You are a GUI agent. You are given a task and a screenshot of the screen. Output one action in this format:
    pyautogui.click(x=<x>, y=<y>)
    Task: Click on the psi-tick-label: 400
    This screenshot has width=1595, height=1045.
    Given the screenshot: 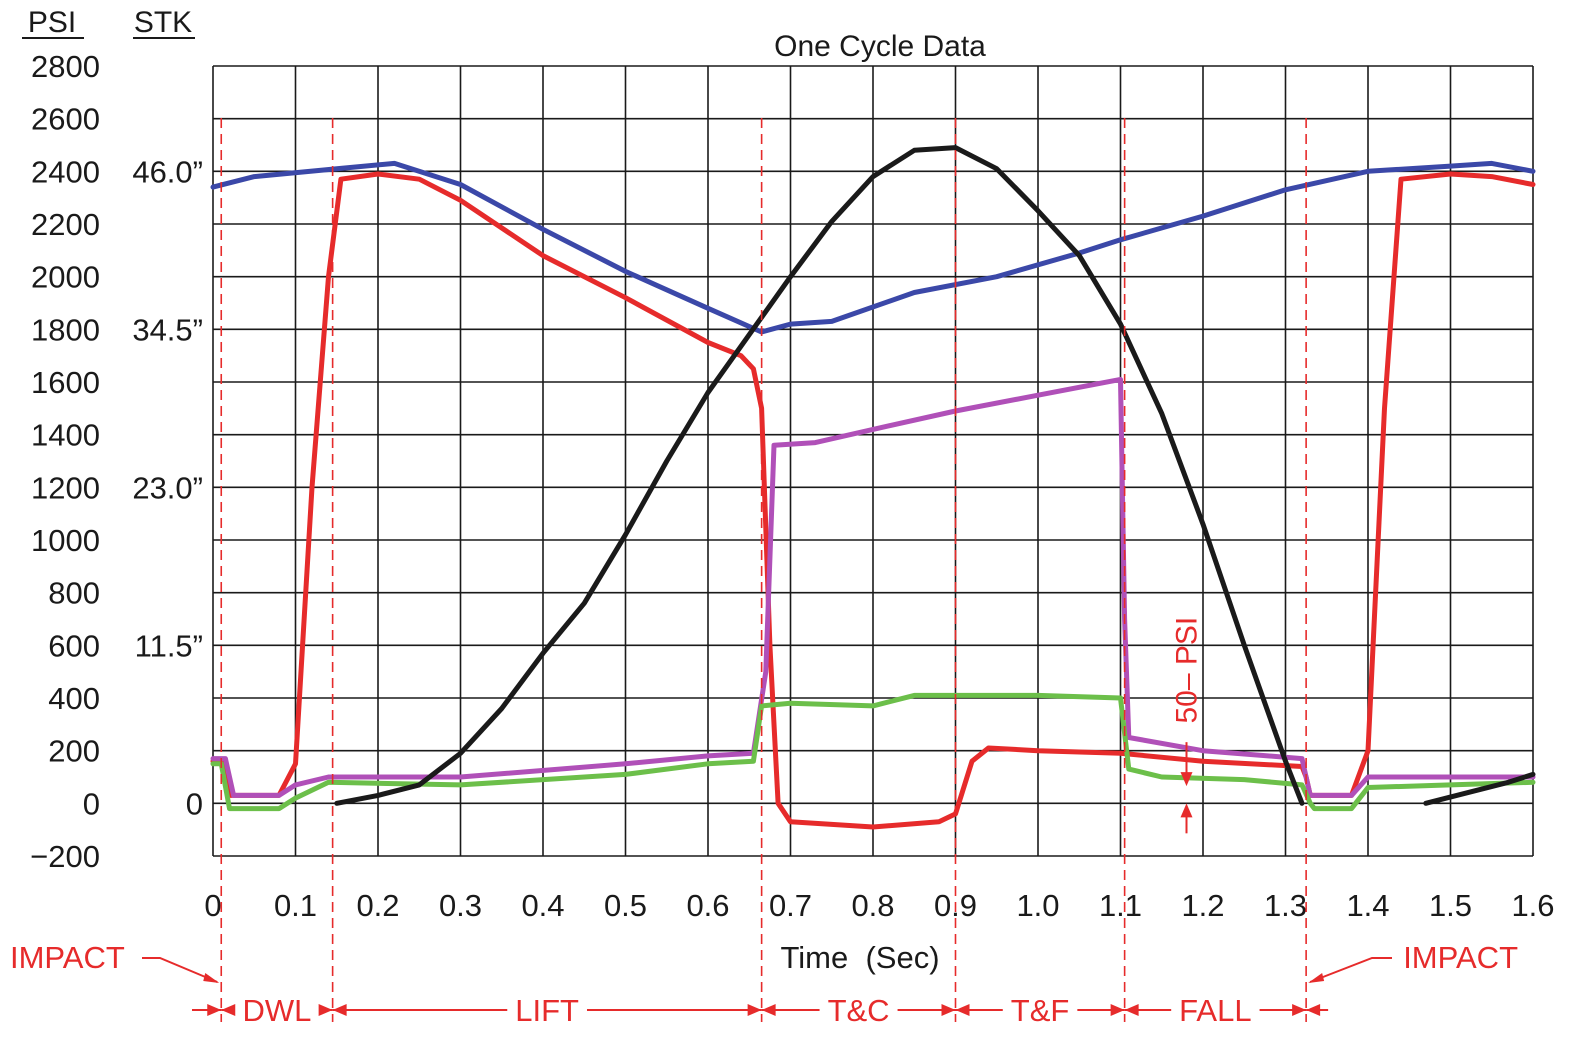 What is the action you would take?
    pyautogui.click(x=74, y=698)
    